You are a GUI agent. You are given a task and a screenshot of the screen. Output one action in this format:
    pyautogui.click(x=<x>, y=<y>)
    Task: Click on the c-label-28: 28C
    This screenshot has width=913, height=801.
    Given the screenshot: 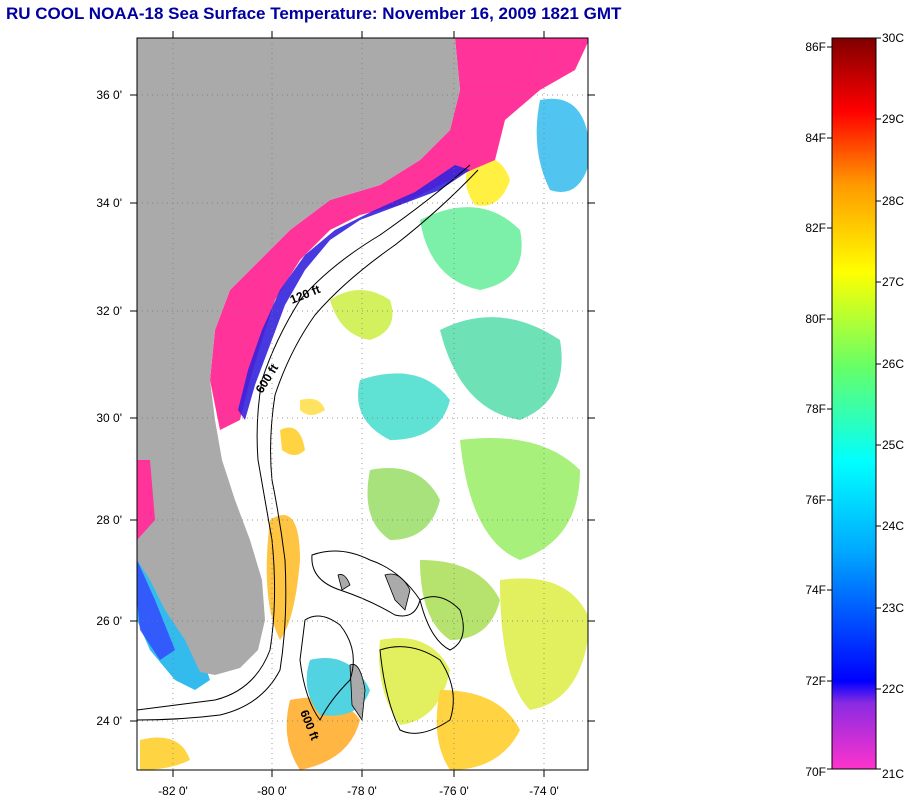 What is the action you would take?
    pyautogui.click(x=893, y=201)
    